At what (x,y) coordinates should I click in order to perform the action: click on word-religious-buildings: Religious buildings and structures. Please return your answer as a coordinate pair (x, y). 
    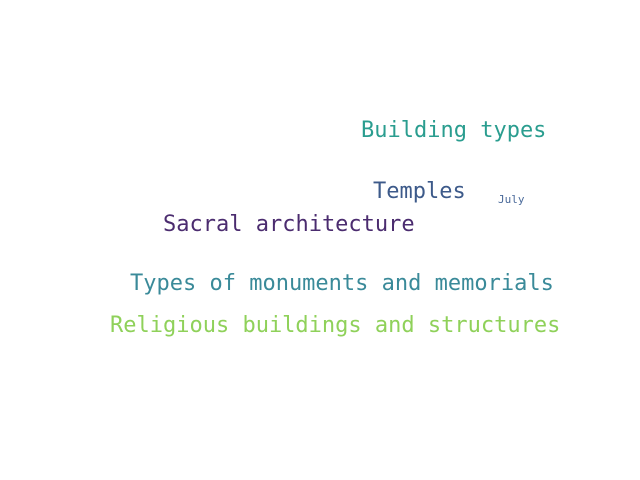
    Looking at the image, I should click on (335, 325).